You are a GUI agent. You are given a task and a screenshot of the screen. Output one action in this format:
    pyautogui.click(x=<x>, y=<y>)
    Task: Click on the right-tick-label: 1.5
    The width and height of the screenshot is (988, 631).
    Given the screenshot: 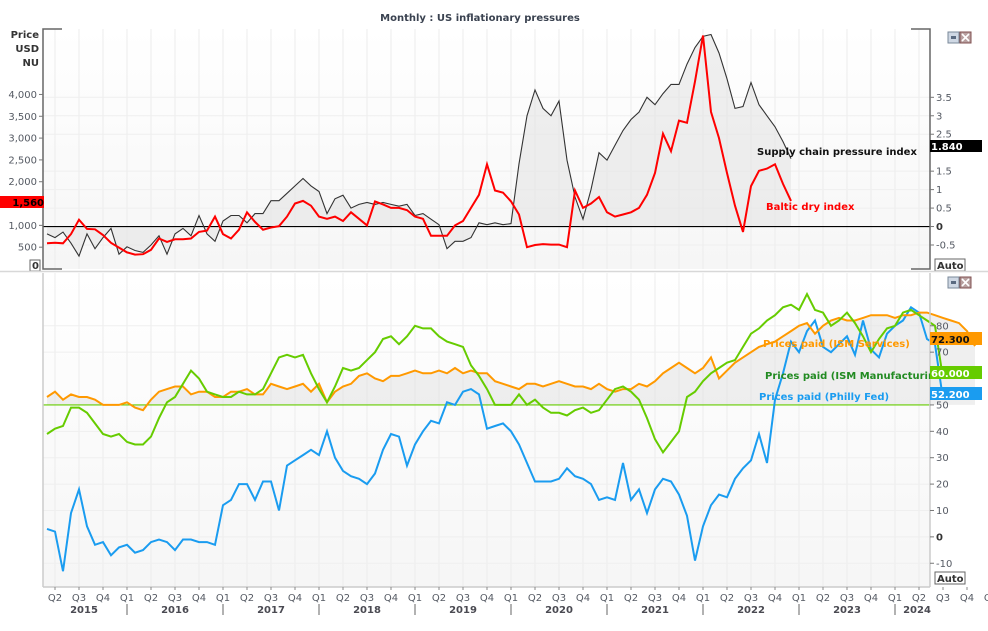 What is the action you would take?
    pyautogui.click(x=944, y=172)
    